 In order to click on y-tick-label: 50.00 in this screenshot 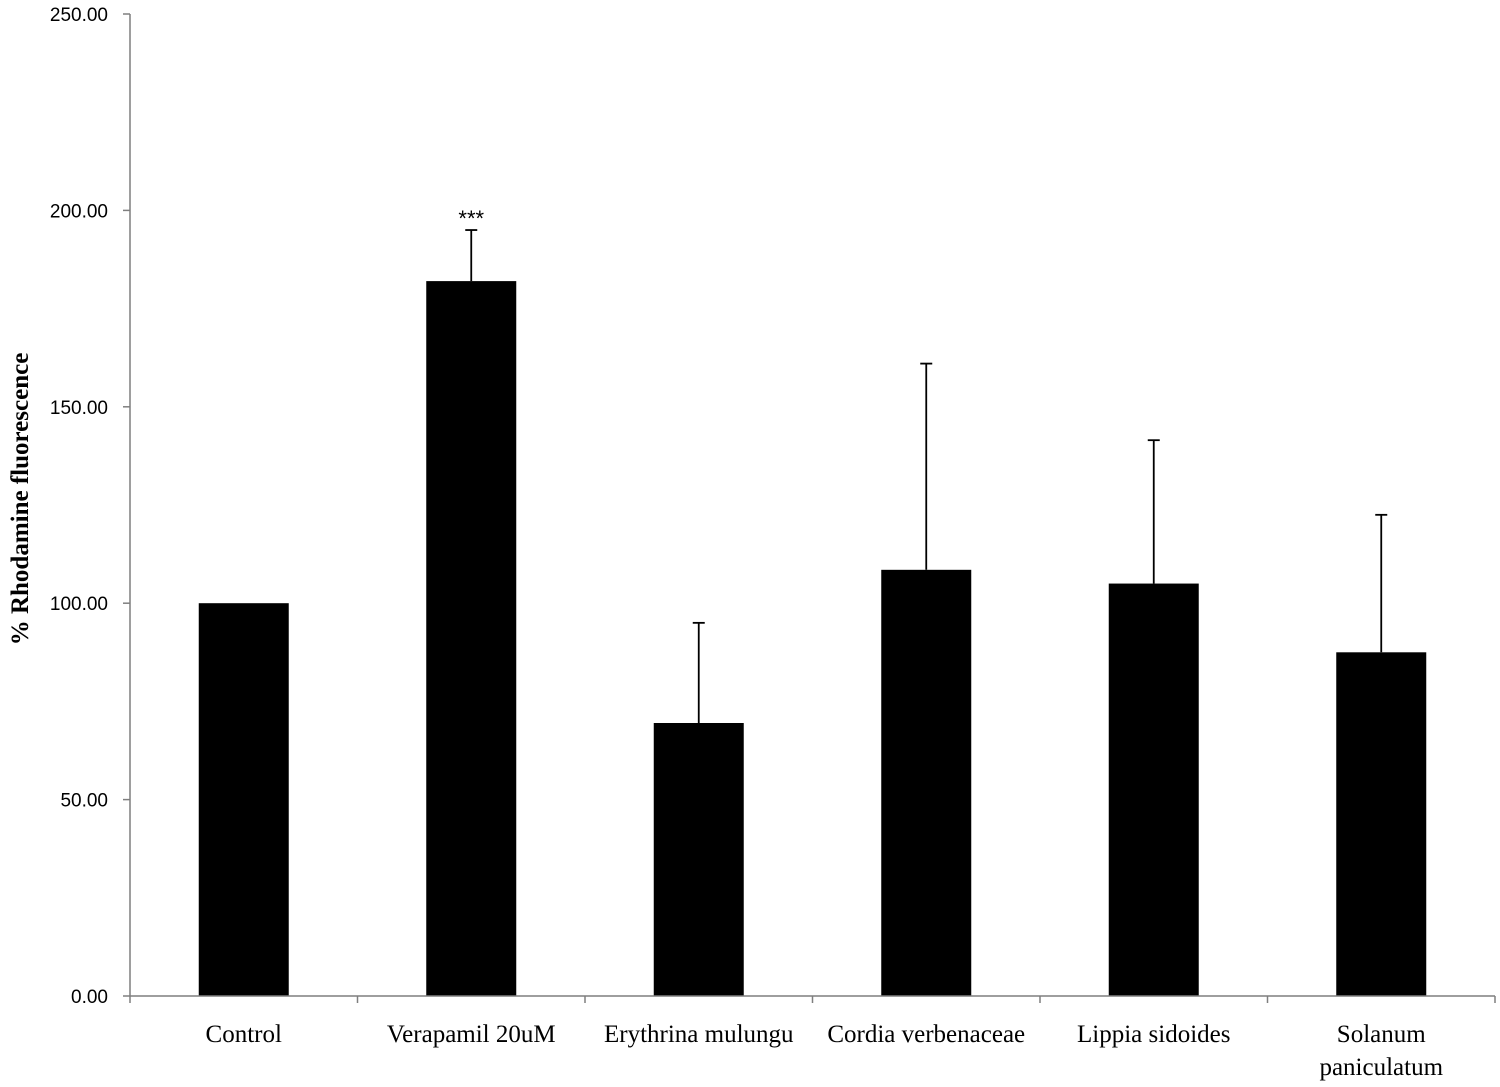, I will do `click(84, 801)`.